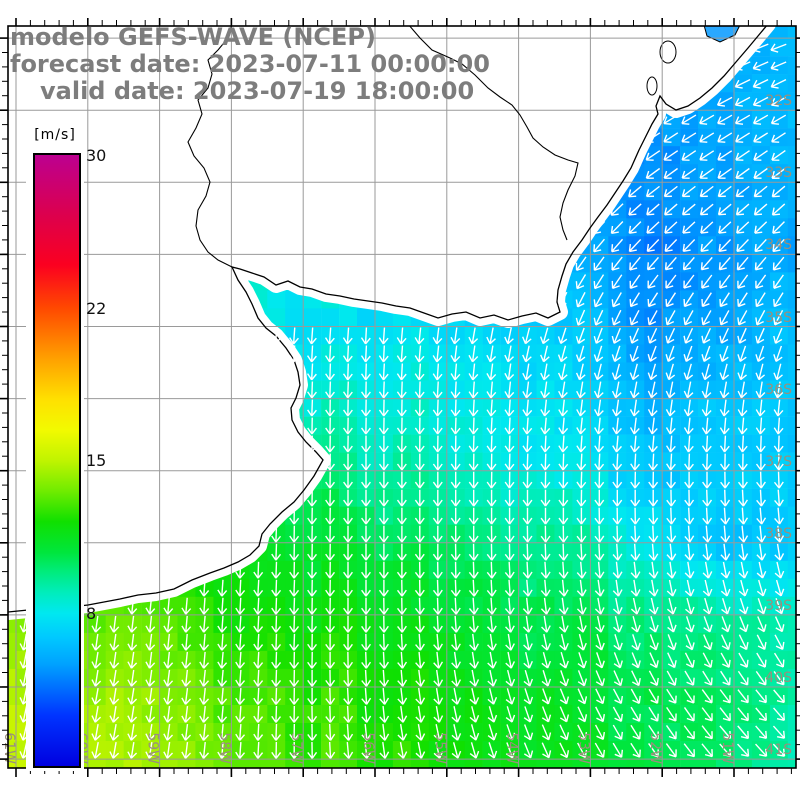  What do you see at coordinates (296, 748) in the screenshot?
I see `lon-label: 57W` at bounding box center [296, 748].